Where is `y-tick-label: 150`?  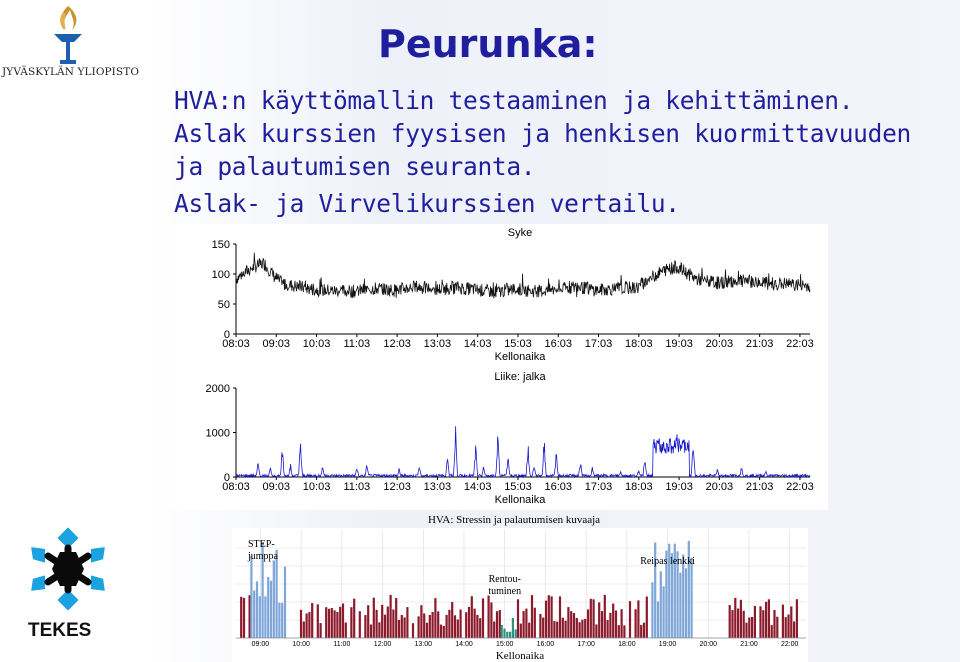 y-tick-label: 150 is located at coordinates (221, 245).